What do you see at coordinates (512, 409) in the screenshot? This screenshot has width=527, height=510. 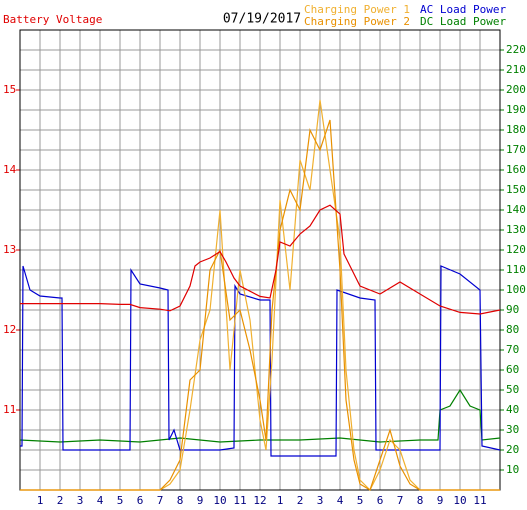 I see `y2-tick-label: 40` at bounding box center [512, 409].